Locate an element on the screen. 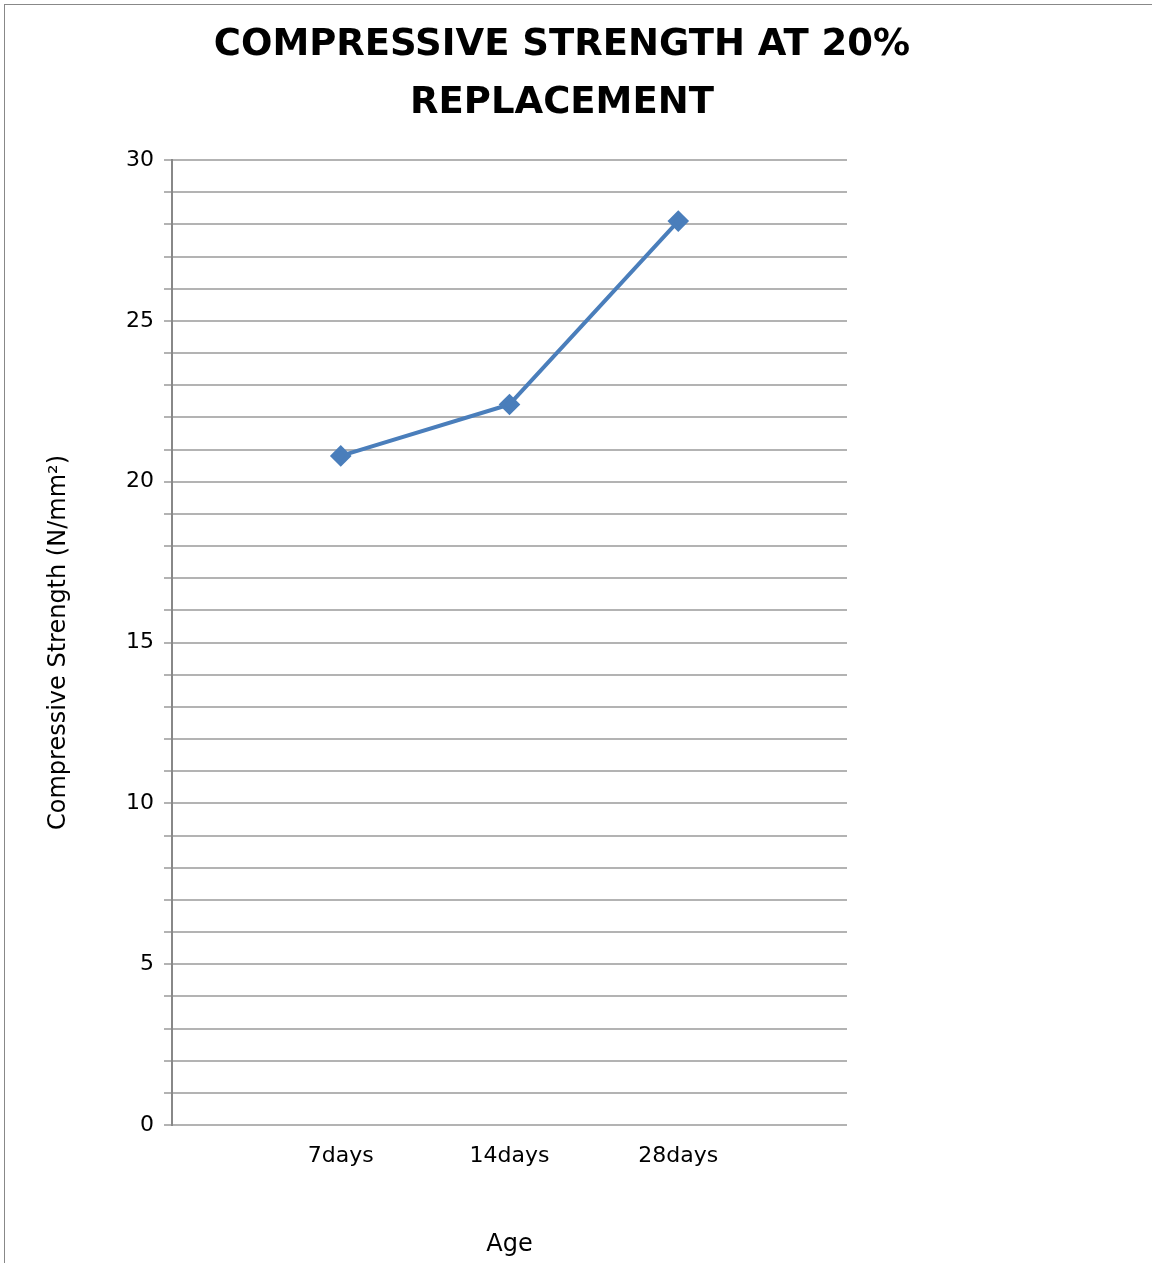  x-tick-label: 7days is located at coordinates (340, 1154).